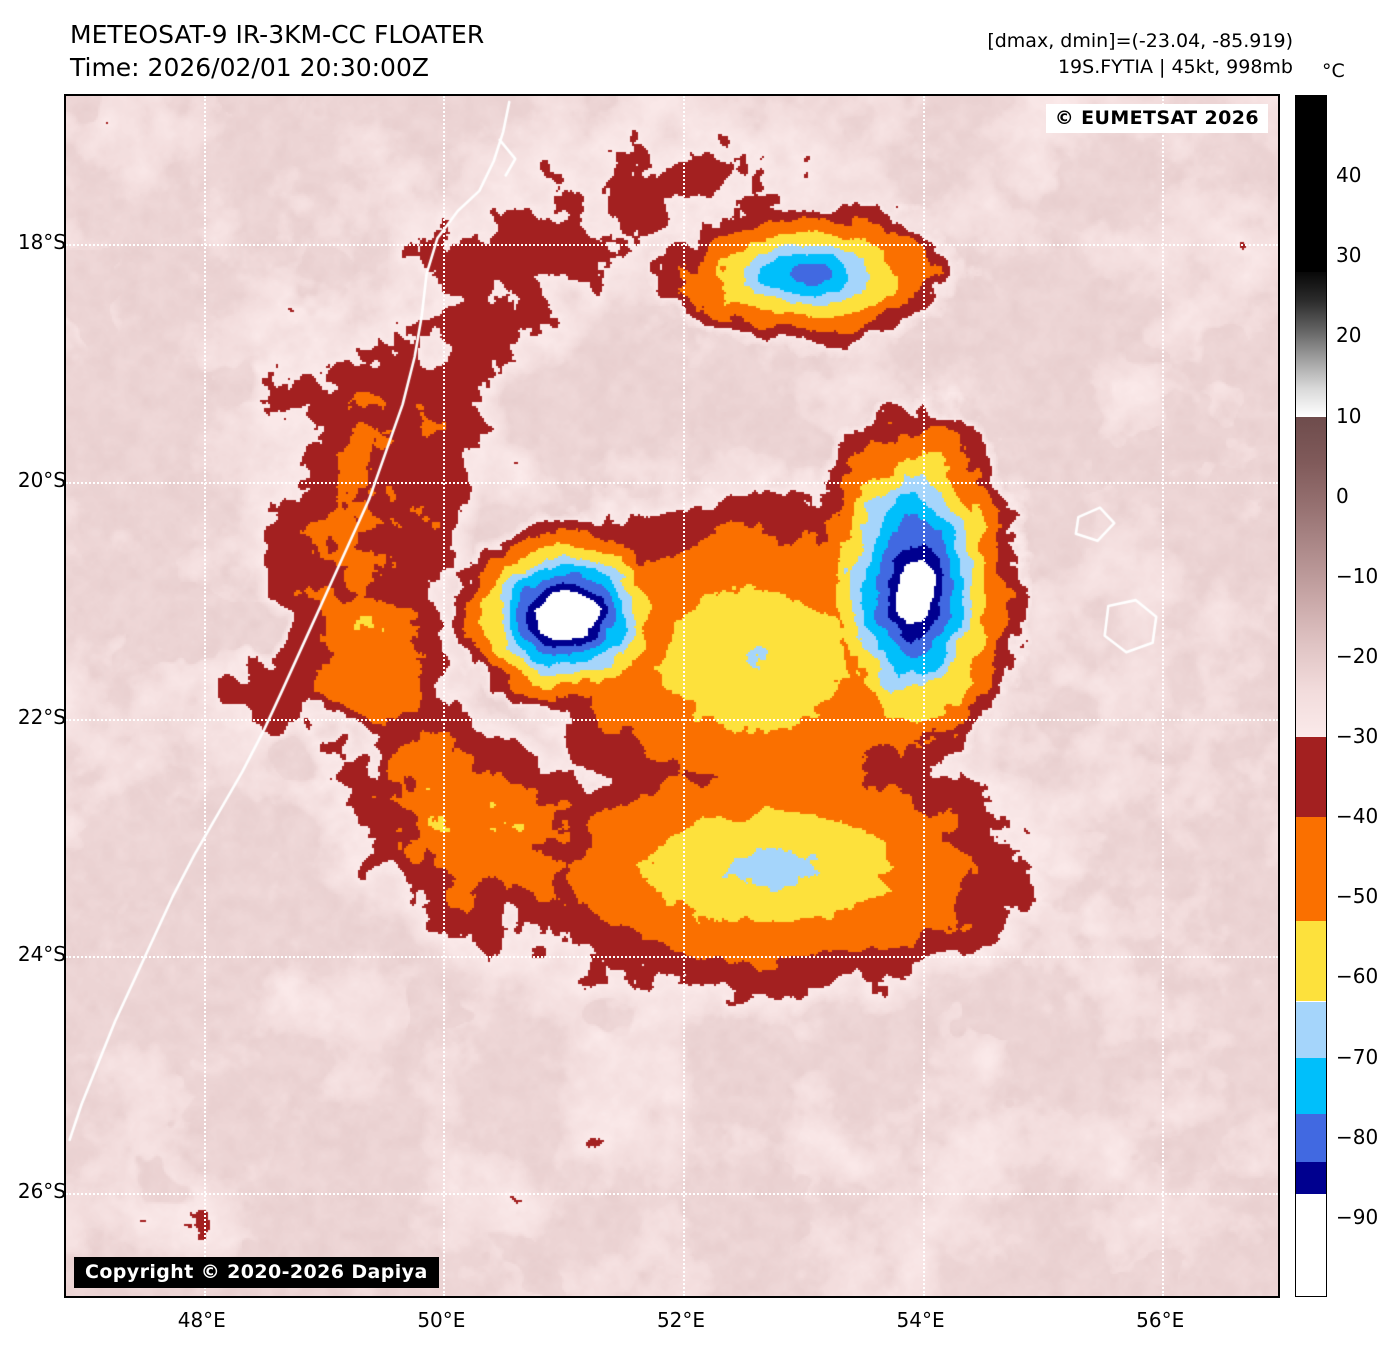 This screenshot has width=1388, height=1359. What do you see at coordinates (1357, 1216) in the screenshot?
I see `colorbar-tick-label: −90` at bounding box center [1357, 1216].